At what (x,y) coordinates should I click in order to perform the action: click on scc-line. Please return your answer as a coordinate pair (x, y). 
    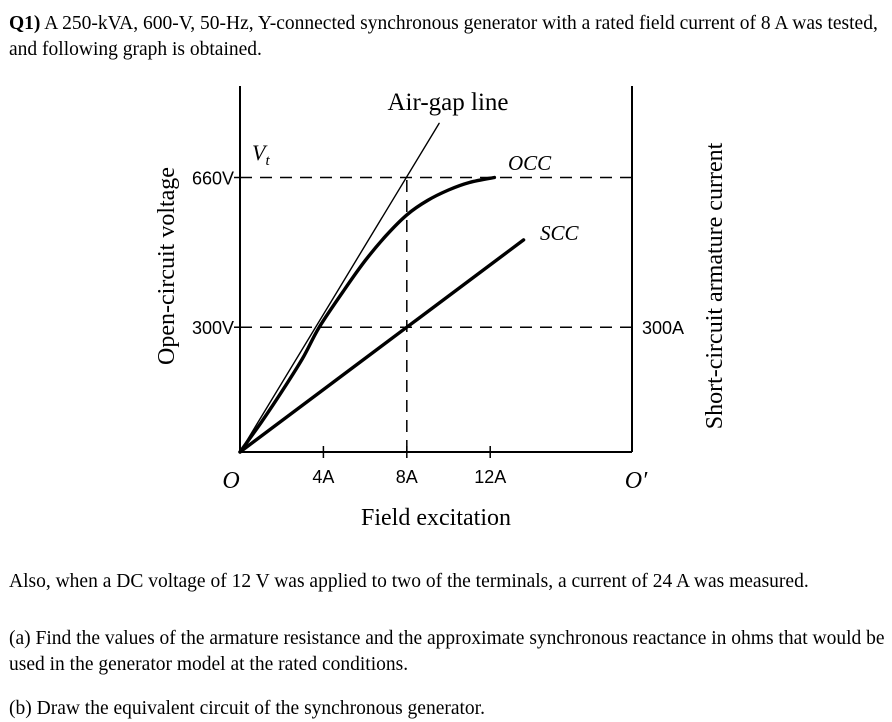
    Looking at the image, I should click on (382, 346).